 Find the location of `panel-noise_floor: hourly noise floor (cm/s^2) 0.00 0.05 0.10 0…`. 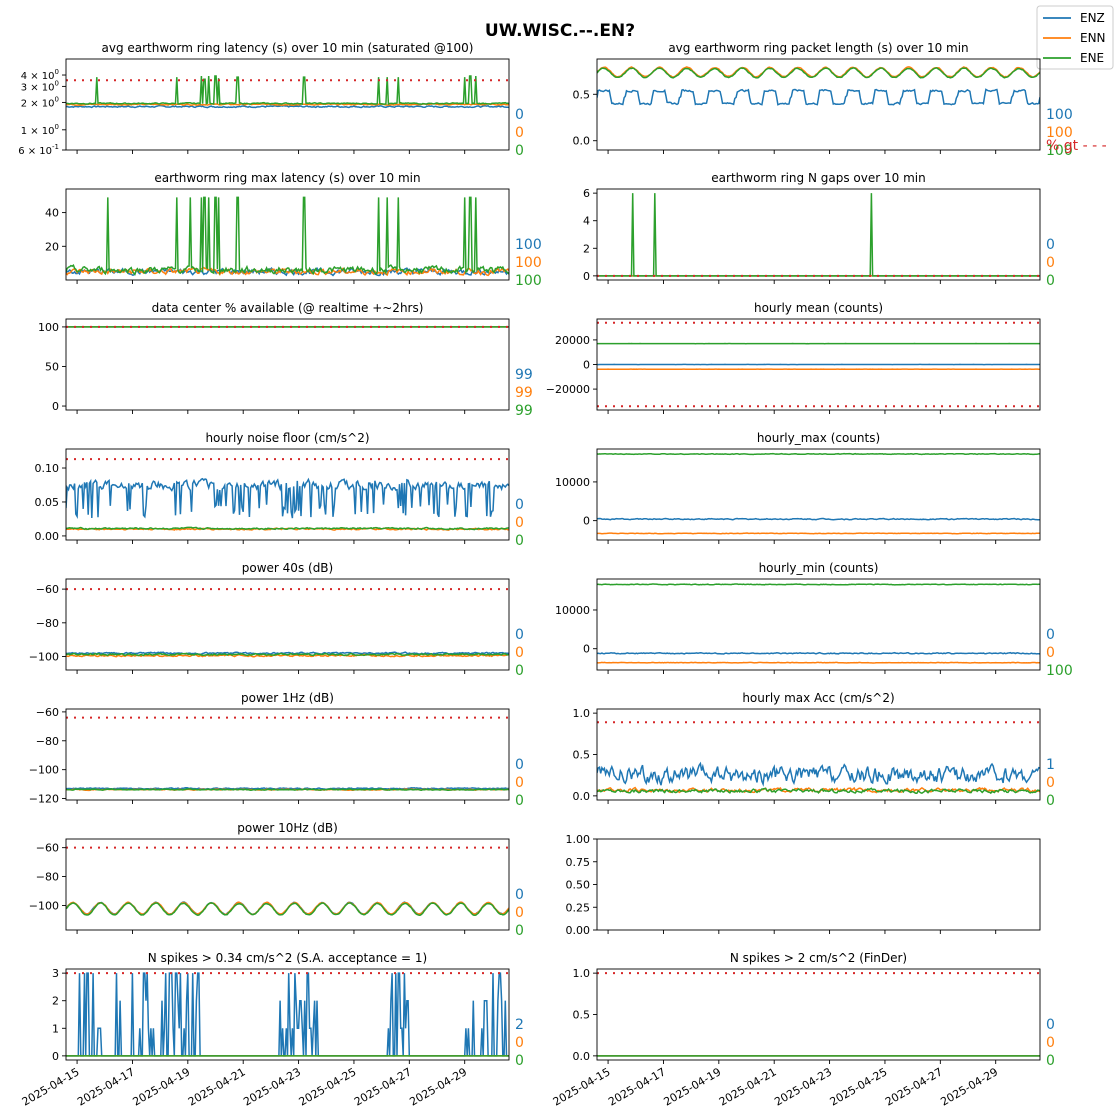

panel-noise_floor: hourly noise floor (cm/s^2) 0.00 0.05 0.10 0… is located at coordinates (279, 490).